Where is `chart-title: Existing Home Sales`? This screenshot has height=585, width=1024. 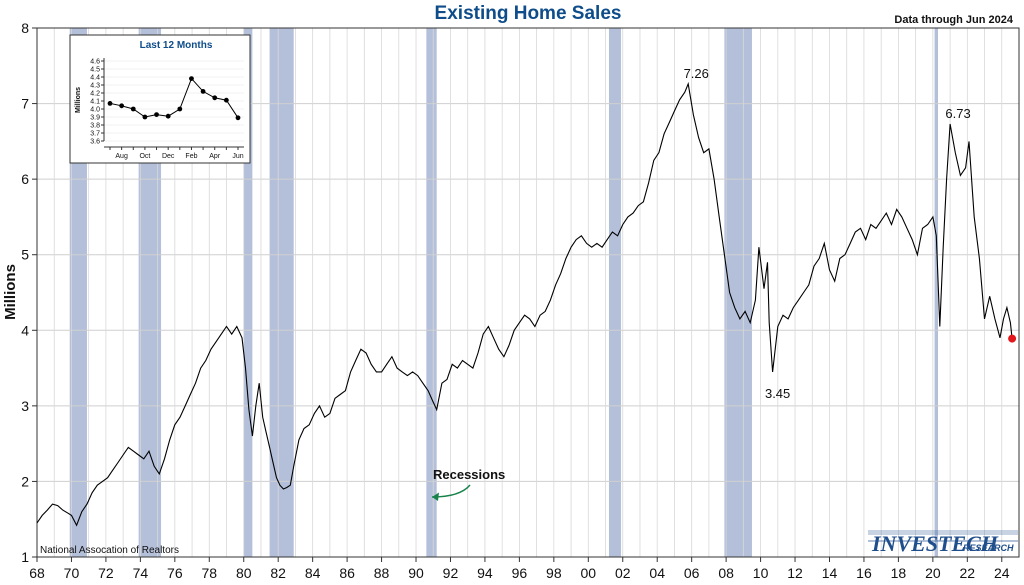 chart-title: Existing Home Sales is located at coordinates (528, 13).